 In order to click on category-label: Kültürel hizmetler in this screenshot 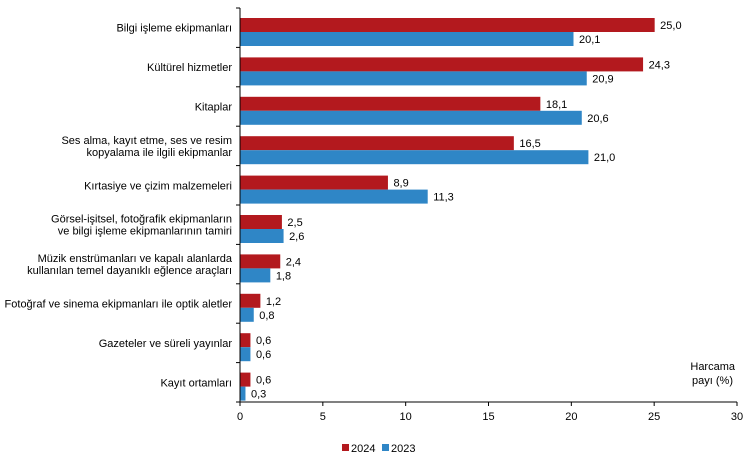, I will do `click(189, 68)`.